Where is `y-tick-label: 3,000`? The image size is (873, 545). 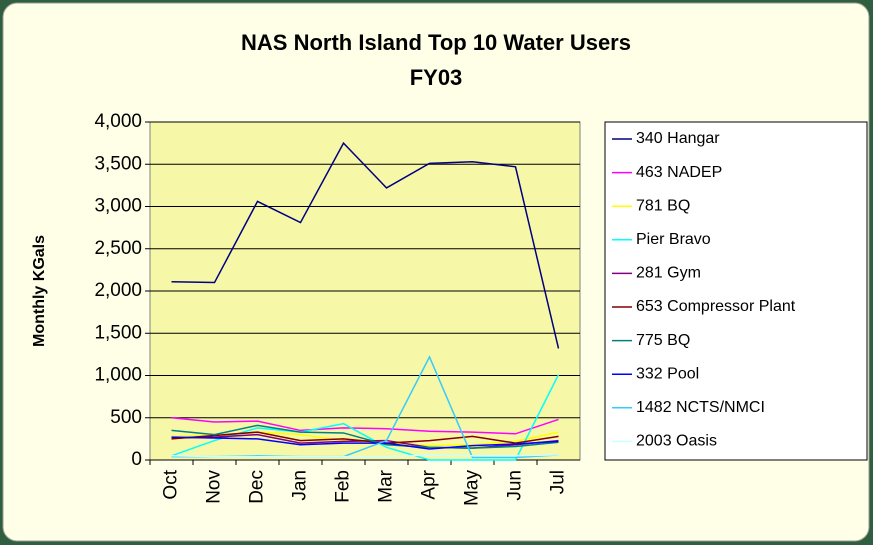
y-tick-label: 3,000 is located at coordinates (118, 206).